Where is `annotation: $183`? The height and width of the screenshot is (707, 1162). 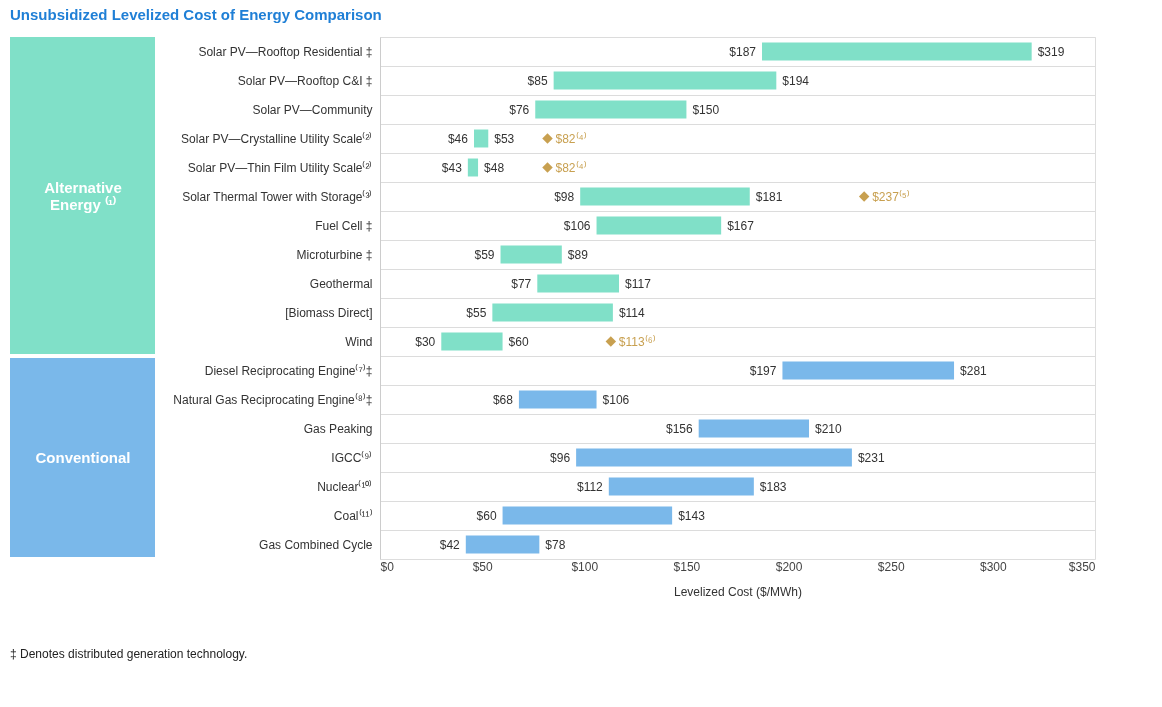 annotation: $183 is located at coordinates (773, 486).